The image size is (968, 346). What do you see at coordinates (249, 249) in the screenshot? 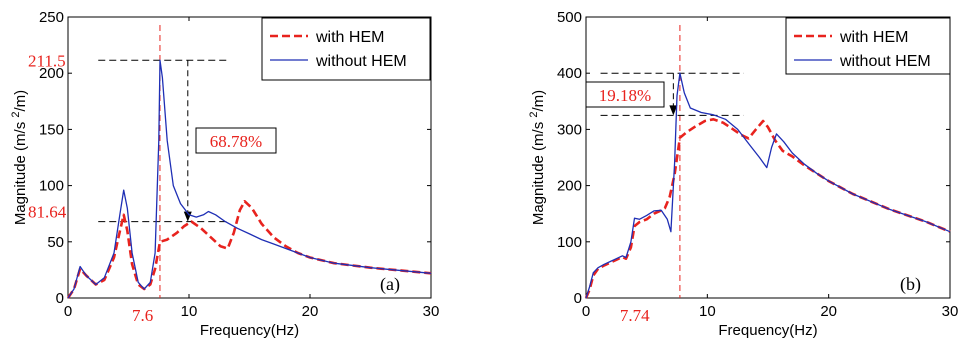
I see `series-line-with-hem` at bounding box center [249, 249].